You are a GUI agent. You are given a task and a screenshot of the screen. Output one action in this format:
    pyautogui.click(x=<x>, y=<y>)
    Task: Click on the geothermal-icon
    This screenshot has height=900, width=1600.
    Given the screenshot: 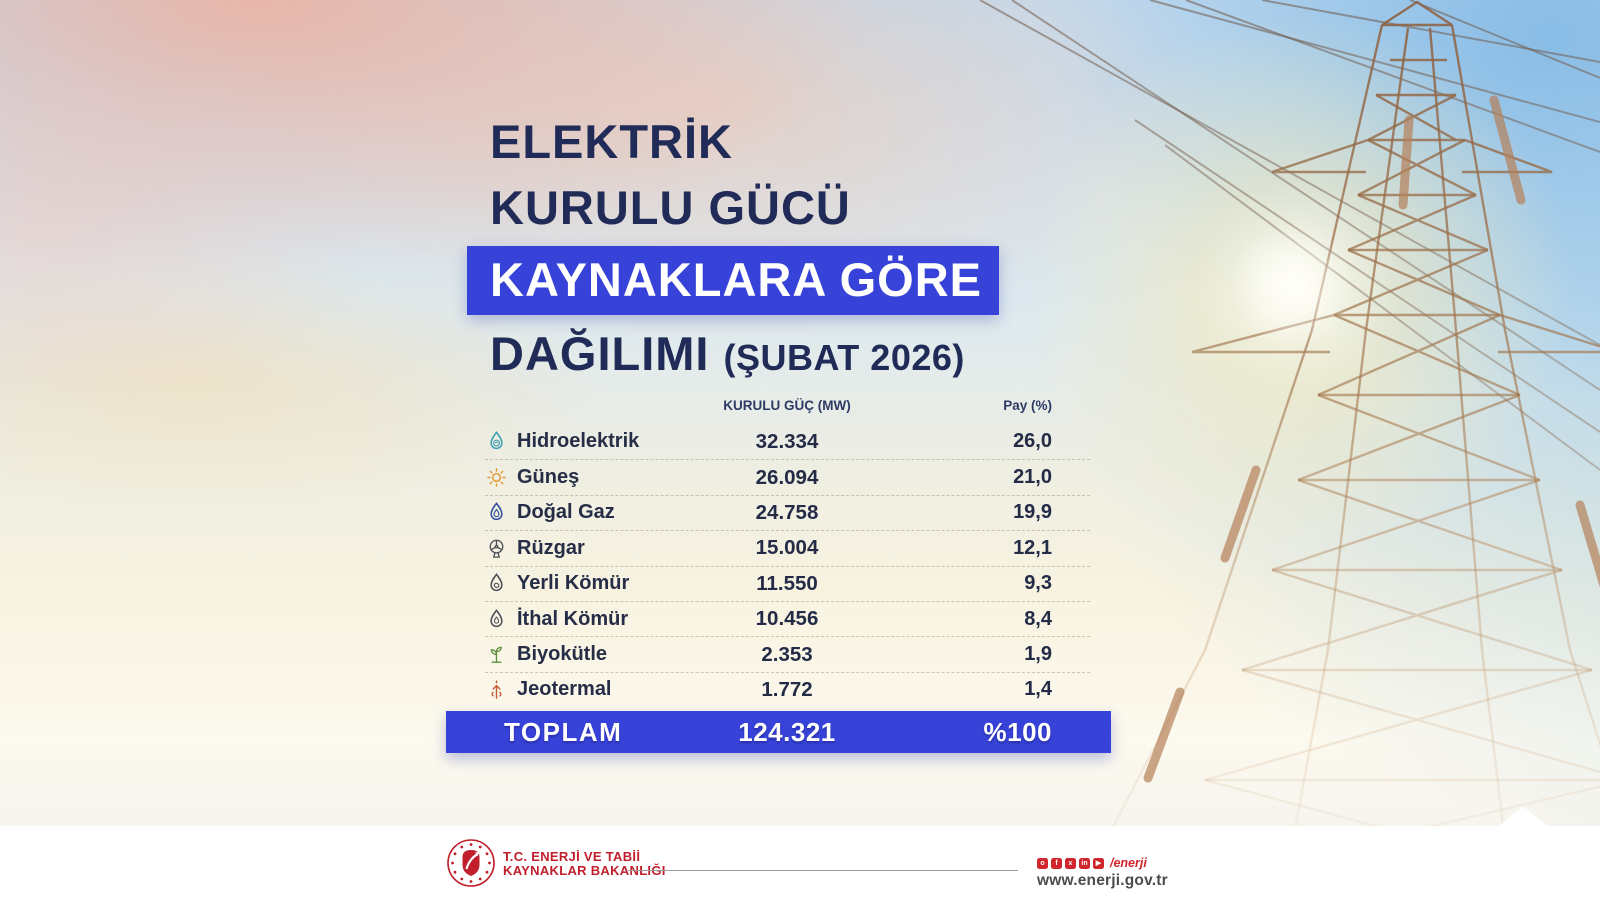 What is the action you would take?
    pyautogui.click(x=496, y=689)
    